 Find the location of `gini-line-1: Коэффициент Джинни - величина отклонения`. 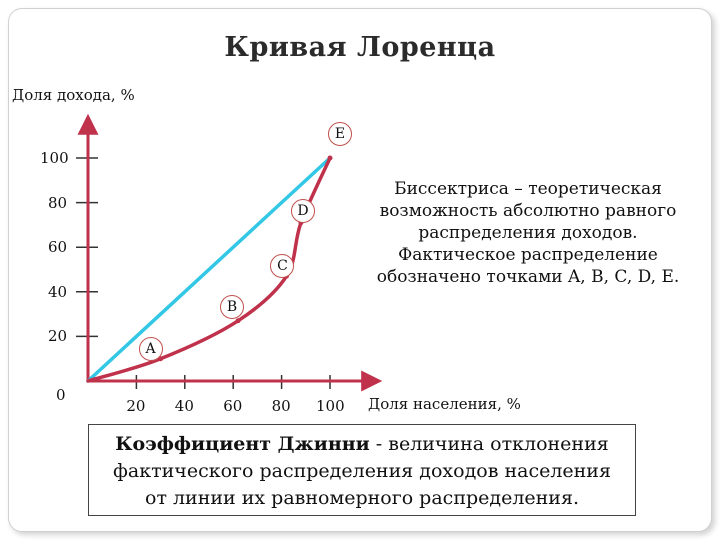

gini-line-1: Коэффициент Джинни - величина отклонения is located at coordinates (362, 444).